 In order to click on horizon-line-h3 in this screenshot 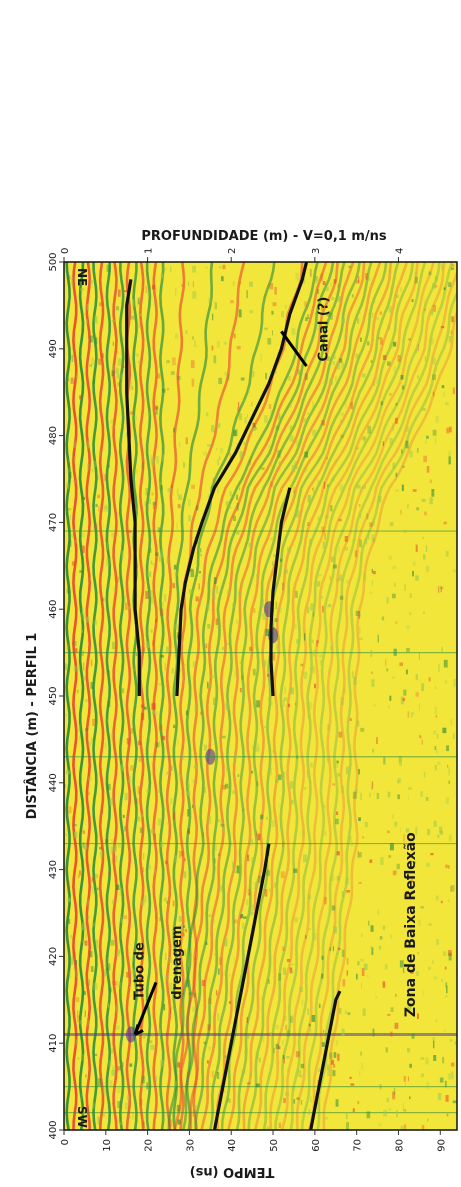, I will do `click(280, 592)`.